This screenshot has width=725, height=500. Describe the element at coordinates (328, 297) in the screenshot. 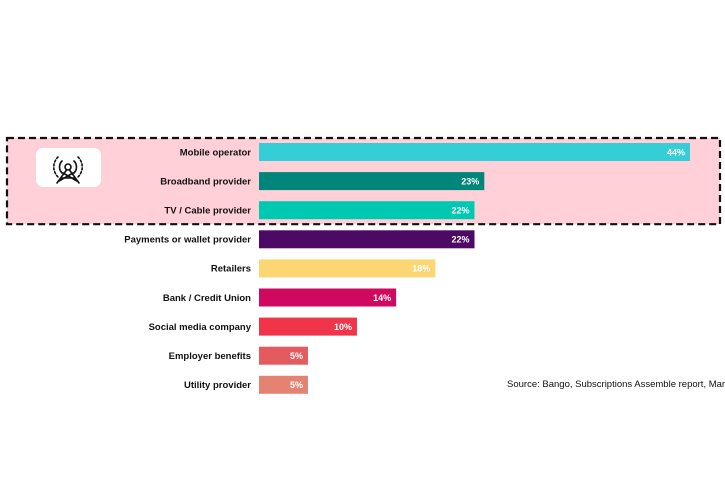

I see `bar-bank-credit-union` at that location.